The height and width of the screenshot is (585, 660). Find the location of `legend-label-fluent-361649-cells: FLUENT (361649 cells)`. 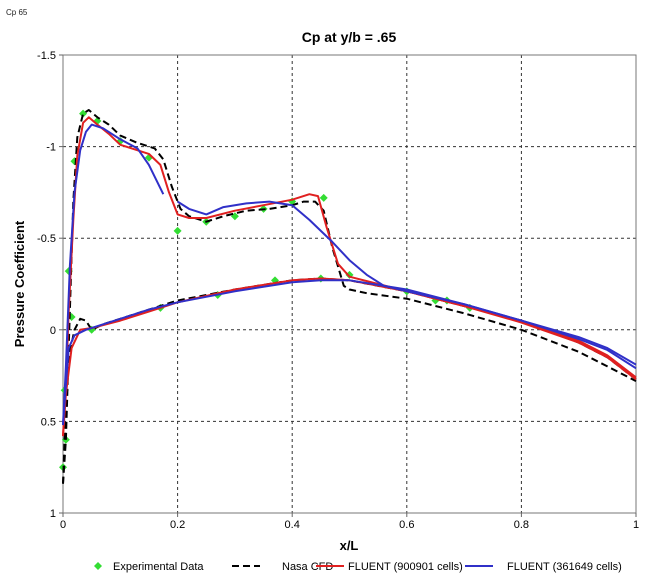

legend-label-fluent-361649-cells: FLUENT (361649 cells) is located at coordinates (564, 567).